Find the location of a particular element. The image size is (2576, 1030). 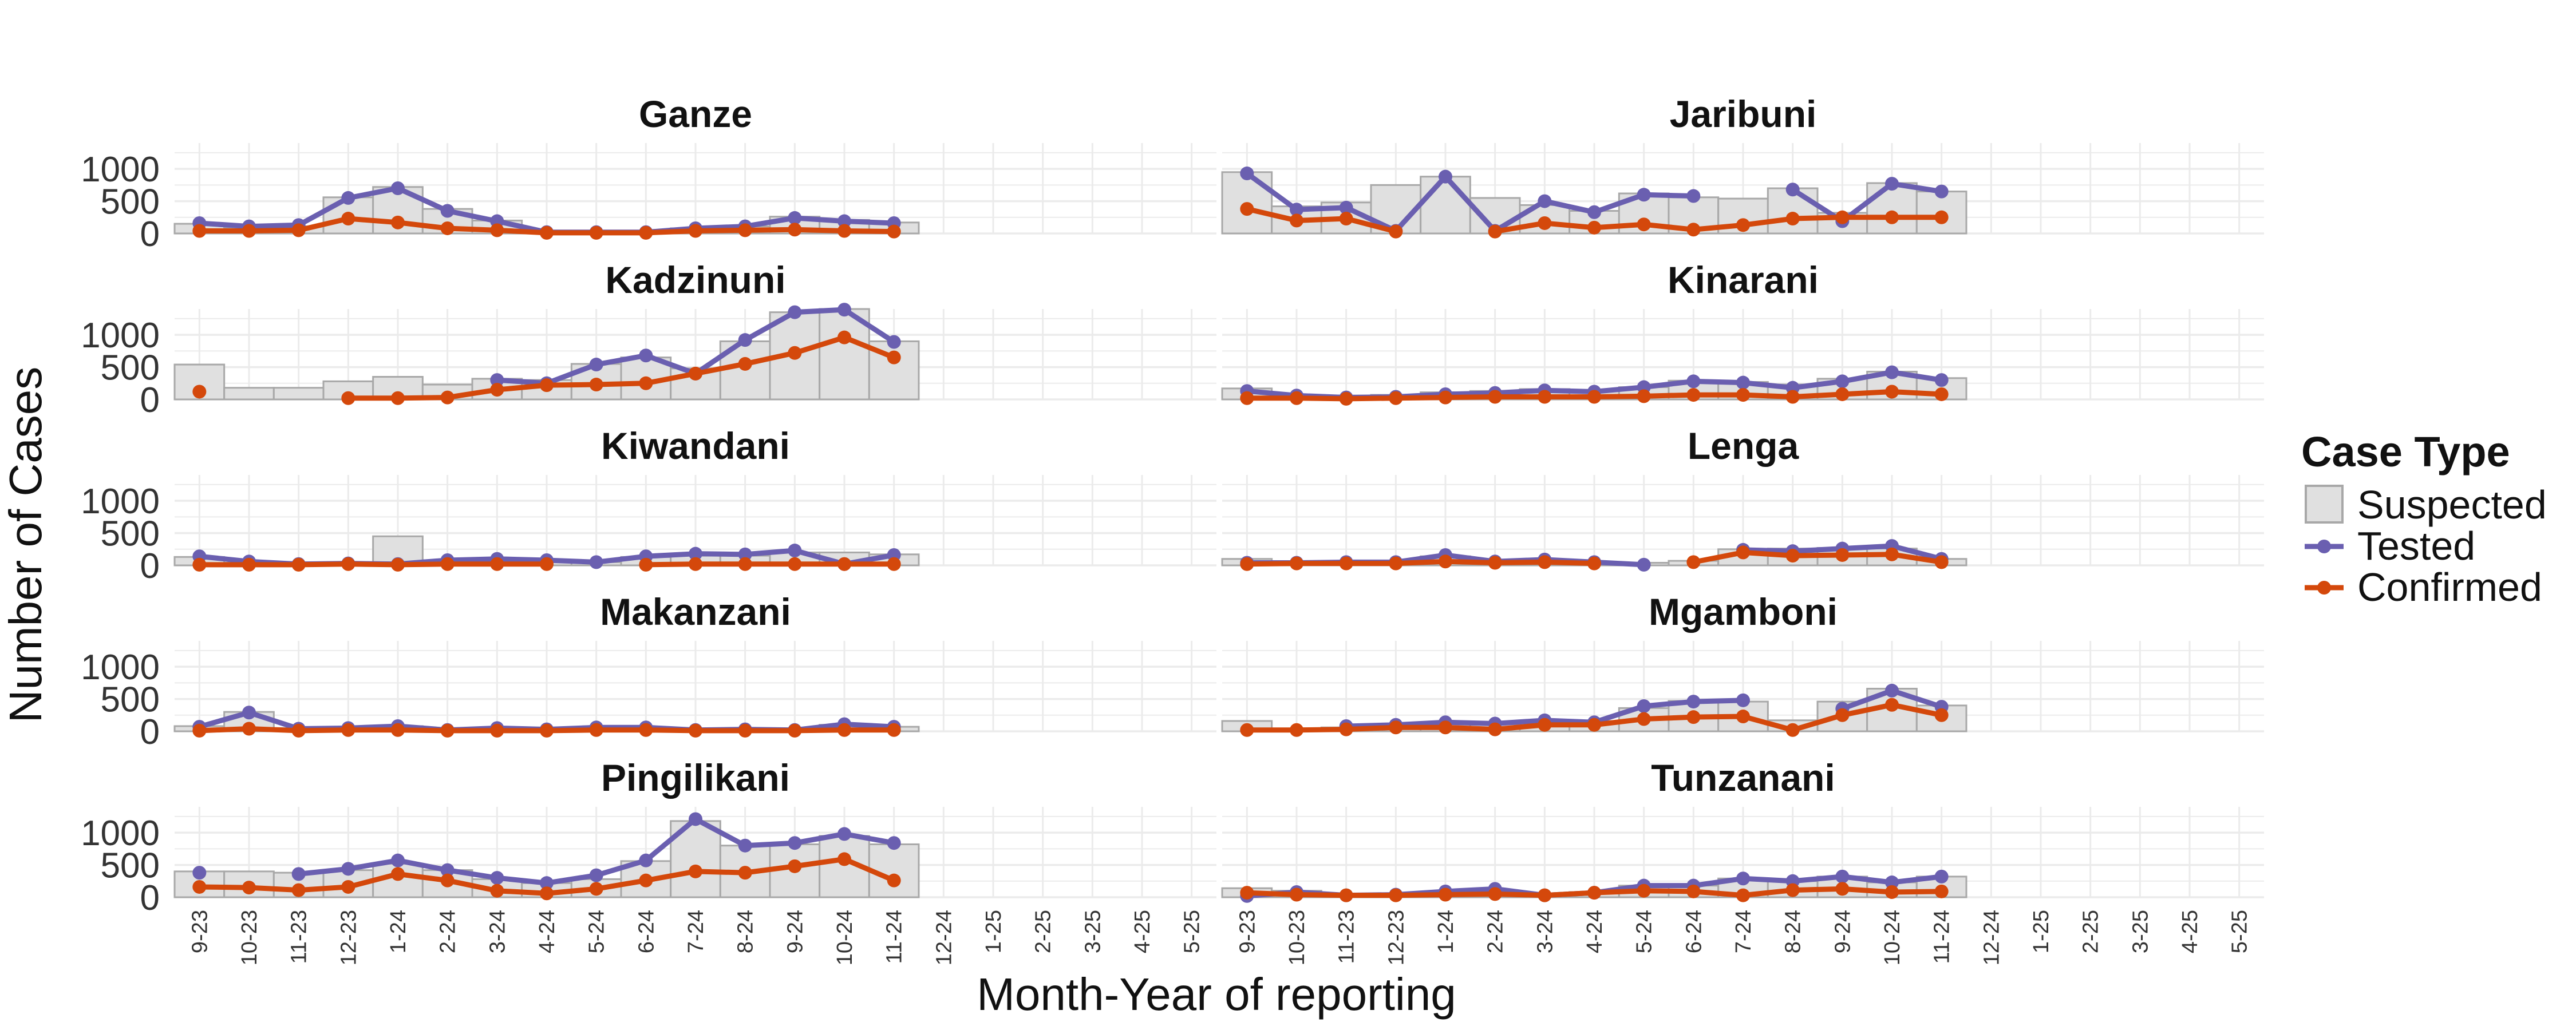

panel-title: Mgamboni is located at coordinates (1743, 612).